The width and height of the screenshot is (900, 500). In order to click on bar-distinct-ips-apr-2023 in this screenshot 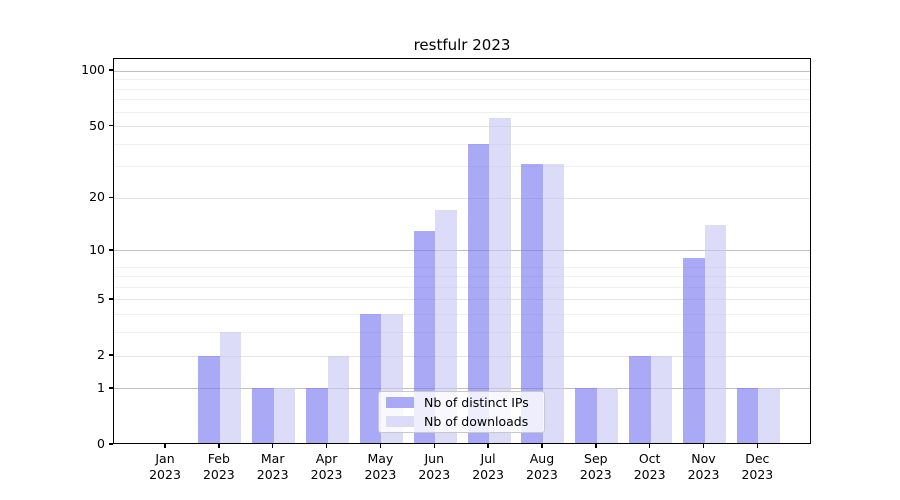, I will do `click(317, 415)`.